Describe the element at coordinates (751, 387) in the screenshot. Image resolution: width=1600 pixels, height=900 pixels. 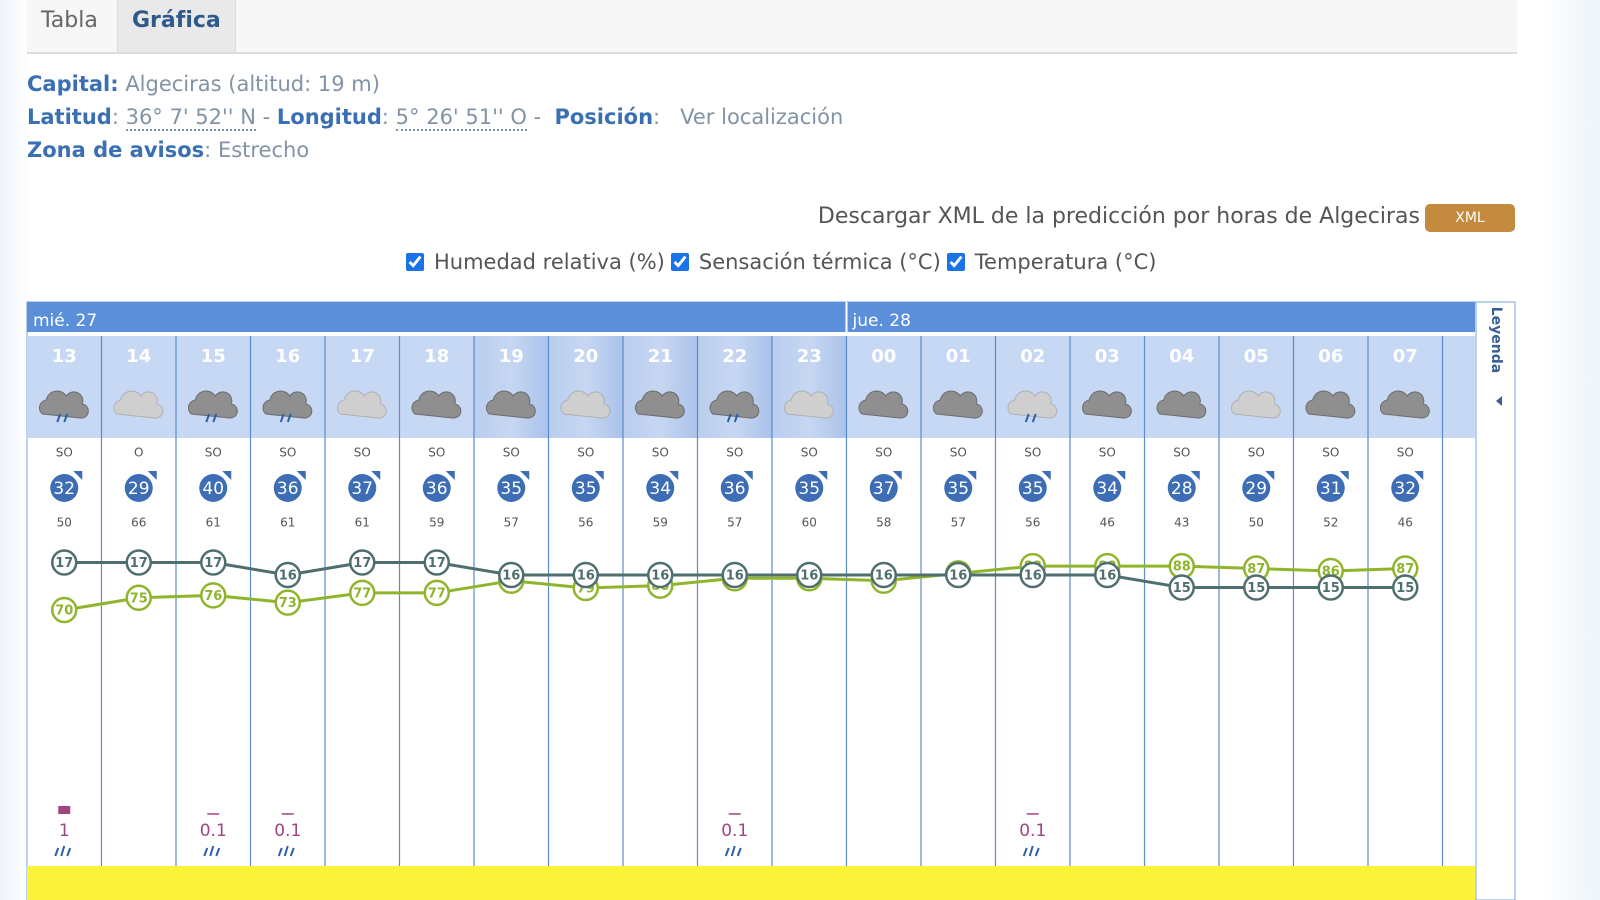
I see `hour-band` at that location.